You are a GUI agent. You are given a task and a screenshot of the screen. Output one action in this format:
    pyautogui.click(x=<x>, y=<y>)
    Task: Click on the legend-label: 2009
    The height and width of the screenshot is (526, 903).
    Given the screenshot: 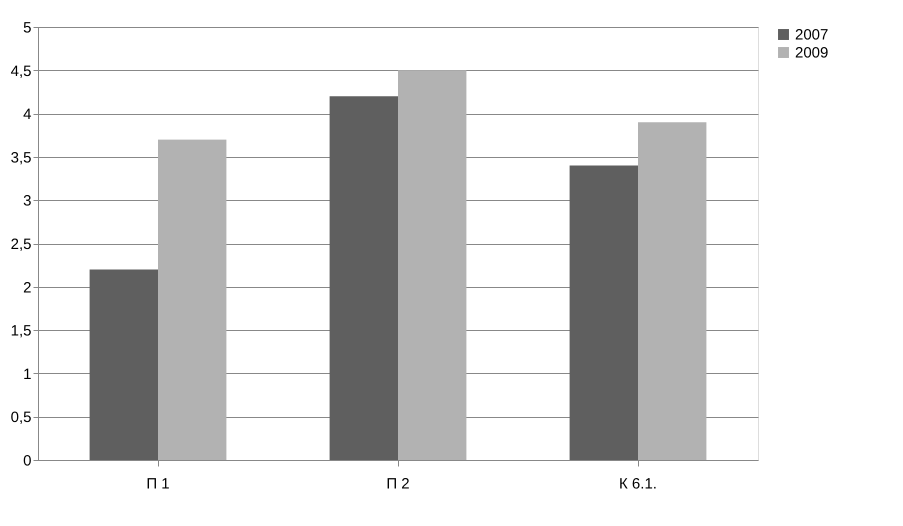 What is the action you would take?
    pyautogui.click(x=811, y=53)
    